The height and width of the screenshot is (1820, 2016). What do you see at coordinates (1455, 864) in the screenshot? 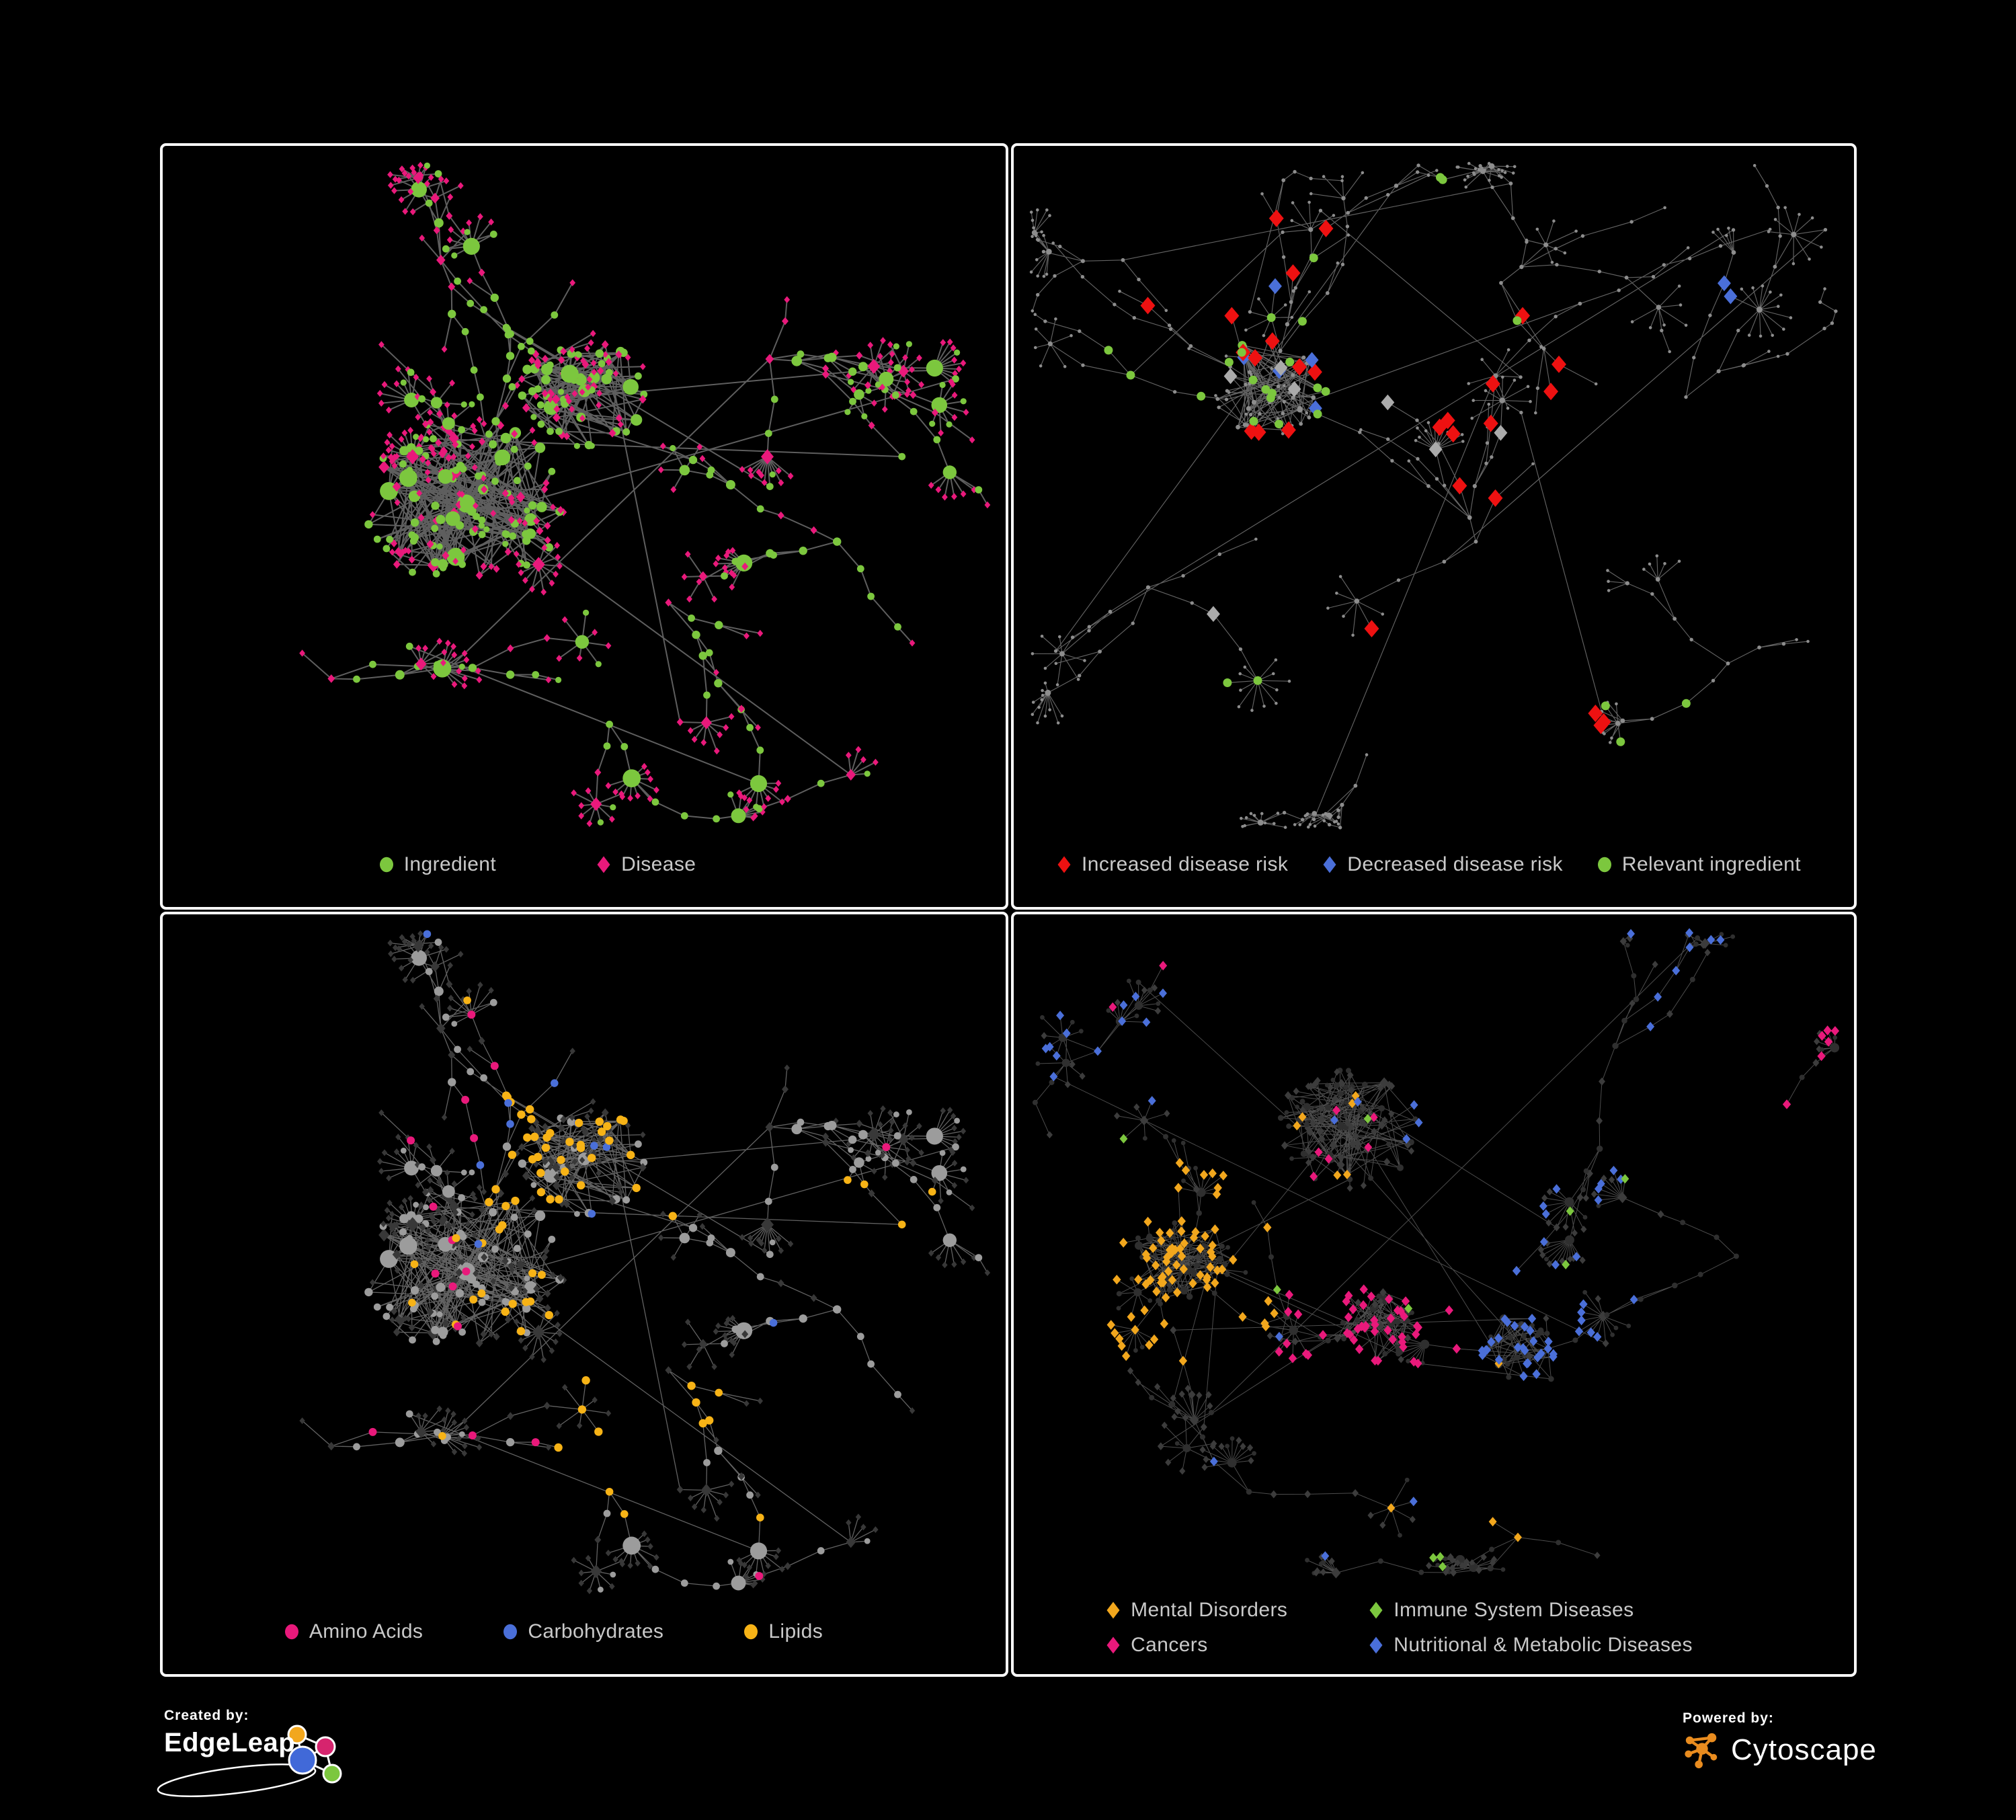
I see `legend-label: Decreased disease risk` at bounding box center [1455, 864].